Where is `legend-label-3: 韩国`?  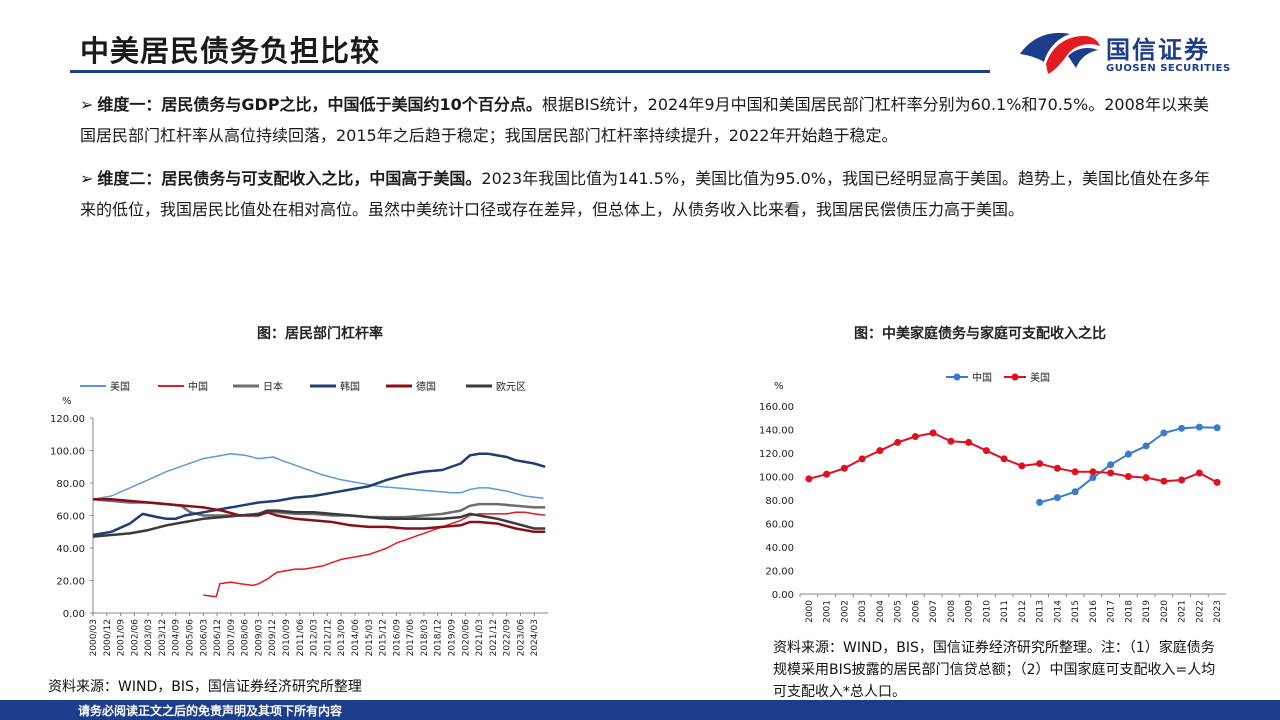 legend-label-3: 韩国 is located at coordinates (350, 386).